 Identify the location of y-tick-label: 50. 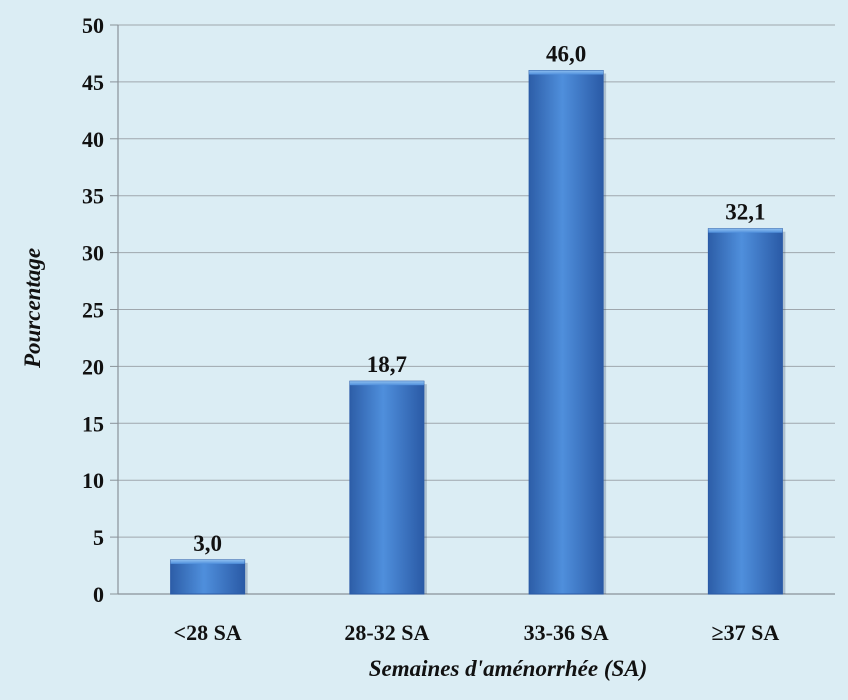
(93, 25).